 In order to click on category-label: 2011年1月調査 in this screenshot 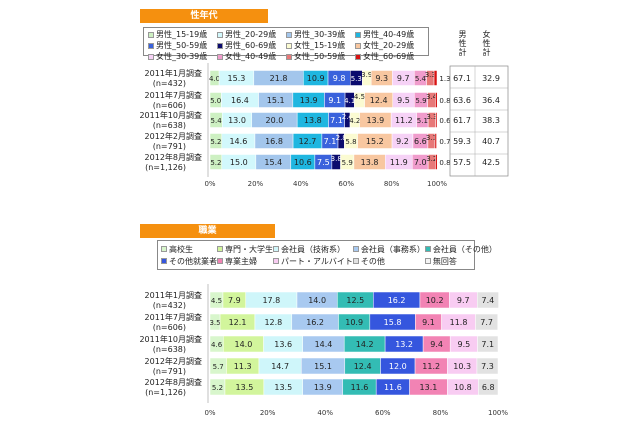, I will do `click(173, 73)`.